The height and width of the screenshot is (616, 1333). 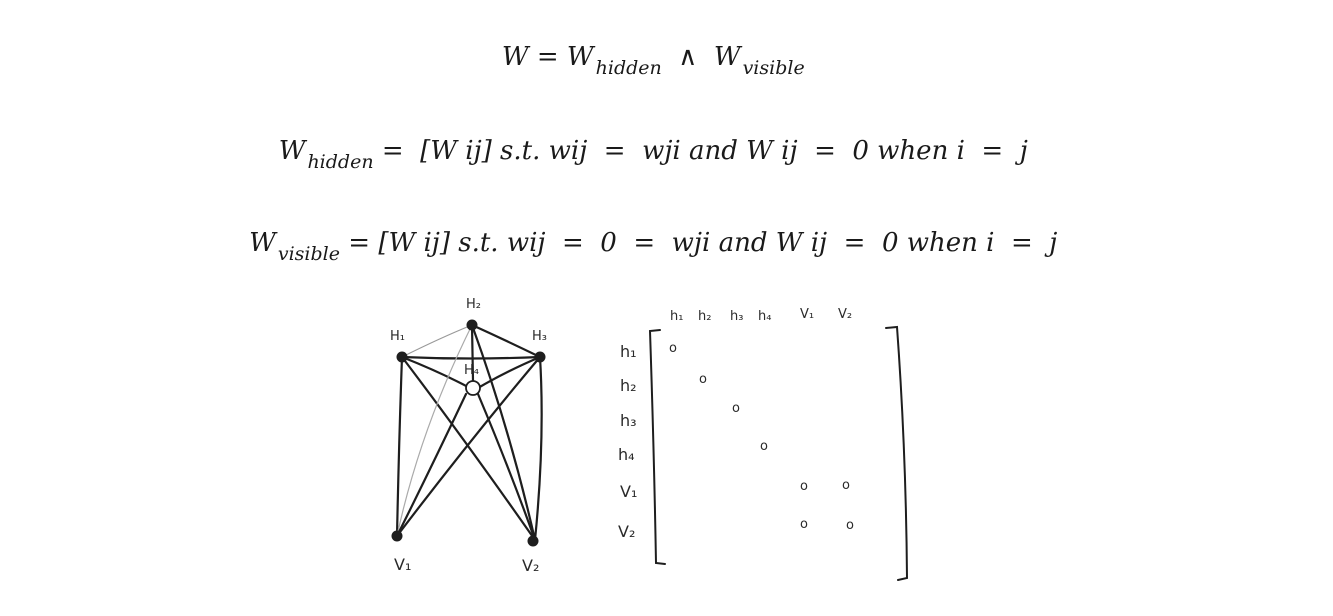 What do you see at coordinates (431, 465) in the screenshot?
I see `edge-h4-v1` at bounding box center [431, 465].